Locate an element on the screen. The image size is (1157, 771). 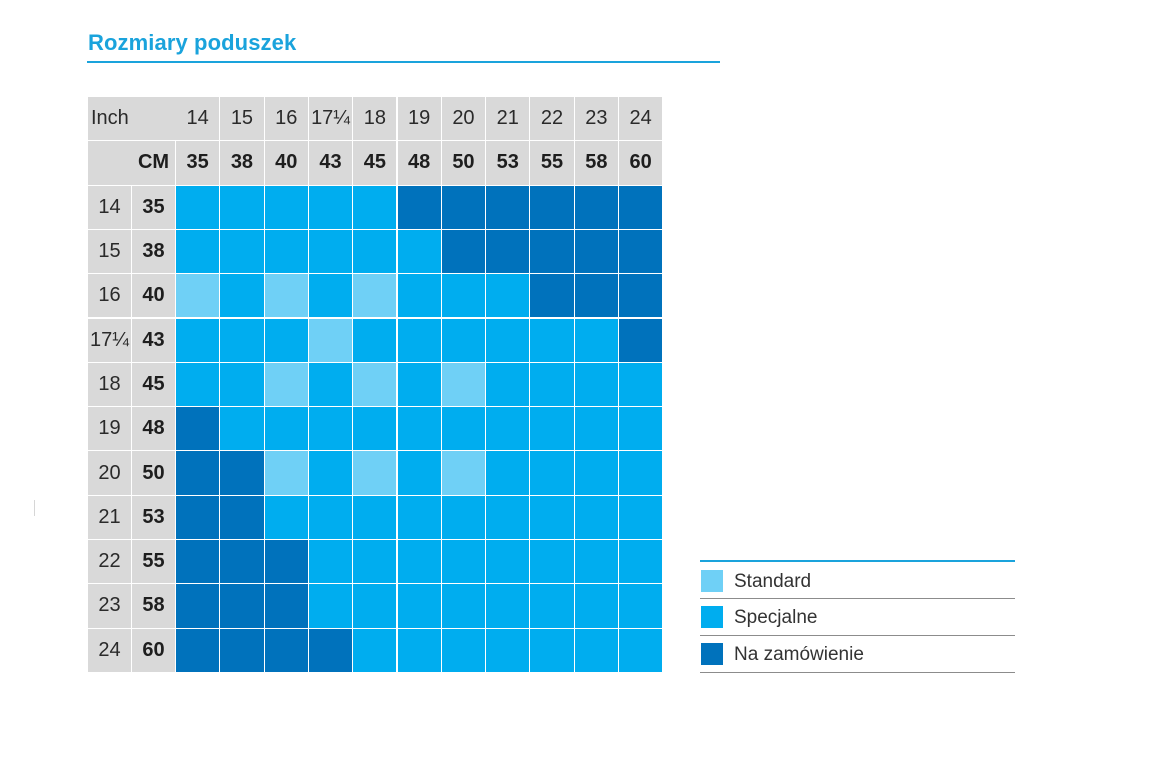
row-header-cm: 50 is located at coordinates (154, 473).